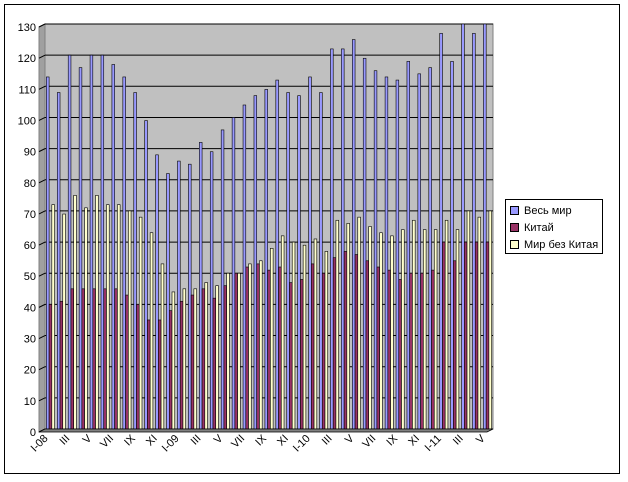 This screenshot has width=628, height=482. What do you see at coordinates (369, 442) in the screenshot?
I see `x-tick-label: VII` at bounding box center [369, 442].